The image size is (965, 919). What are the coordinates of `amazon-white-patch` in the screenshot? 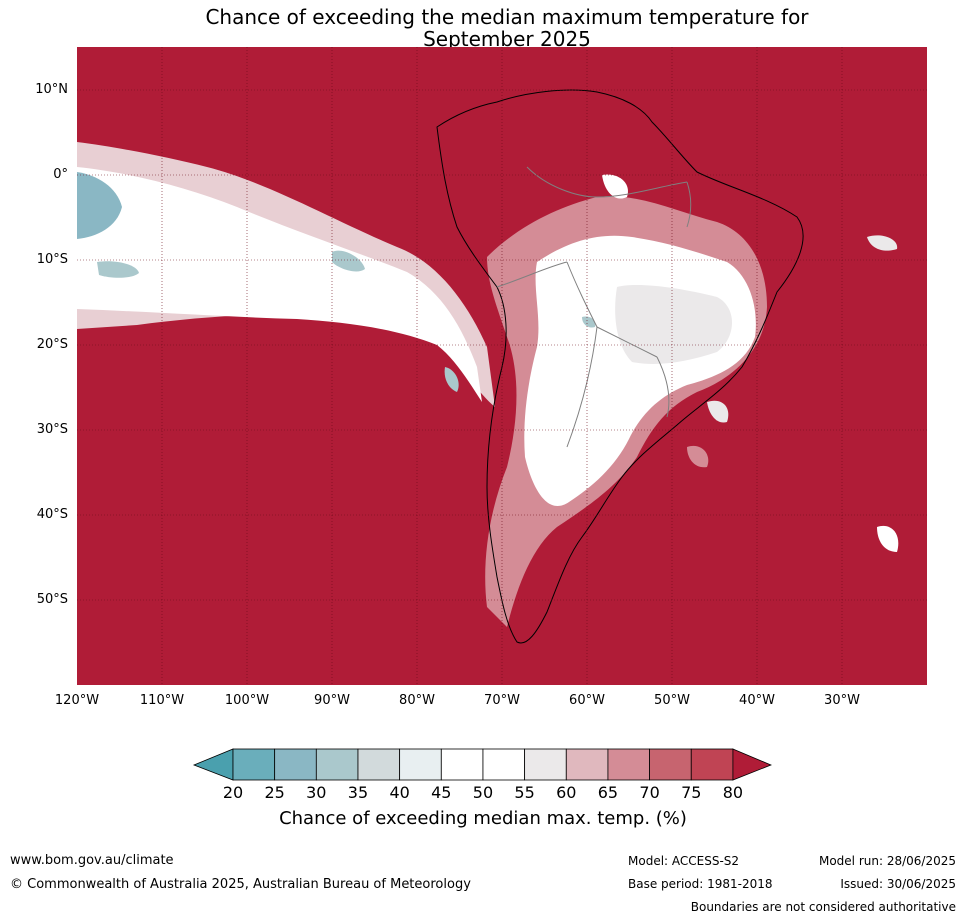 It's located at (615, 186).